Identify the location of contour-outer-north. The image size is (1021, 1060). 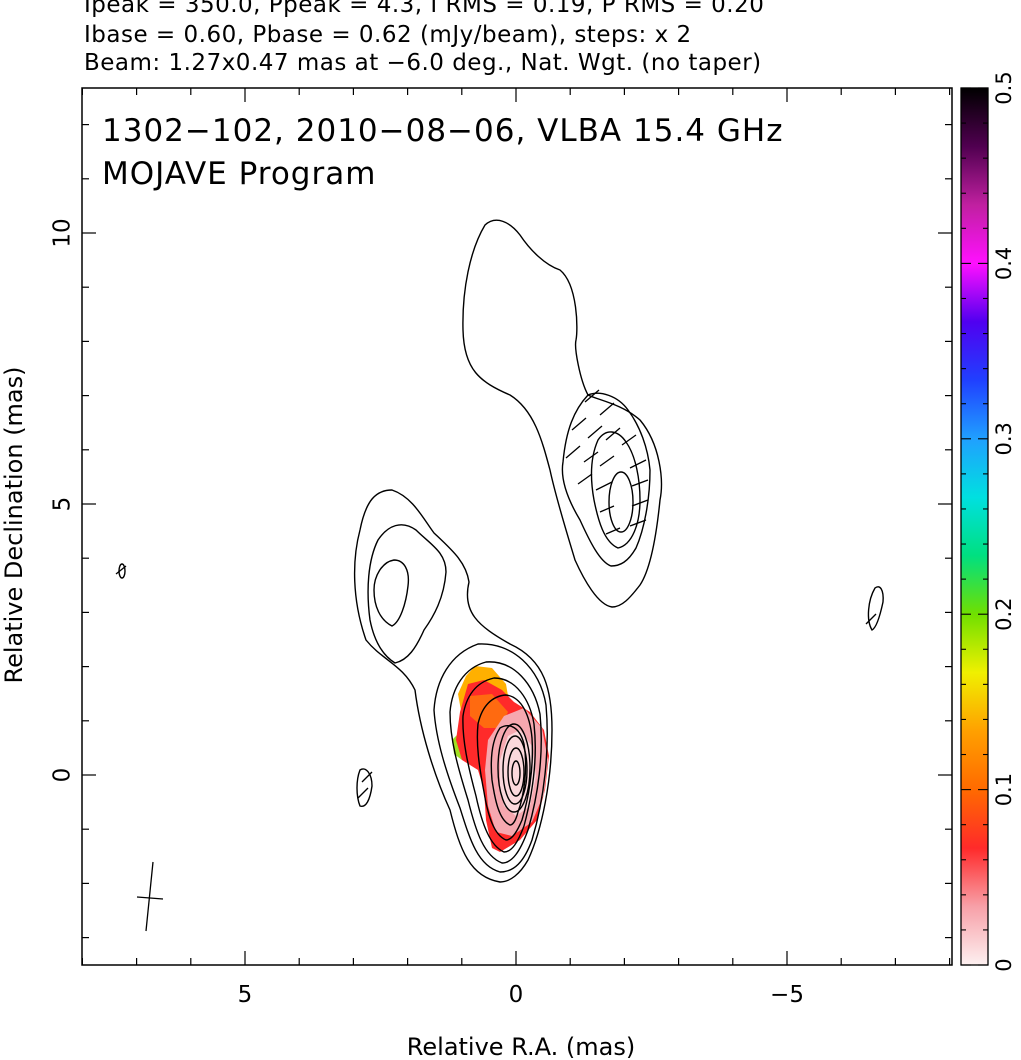
(562, 413).